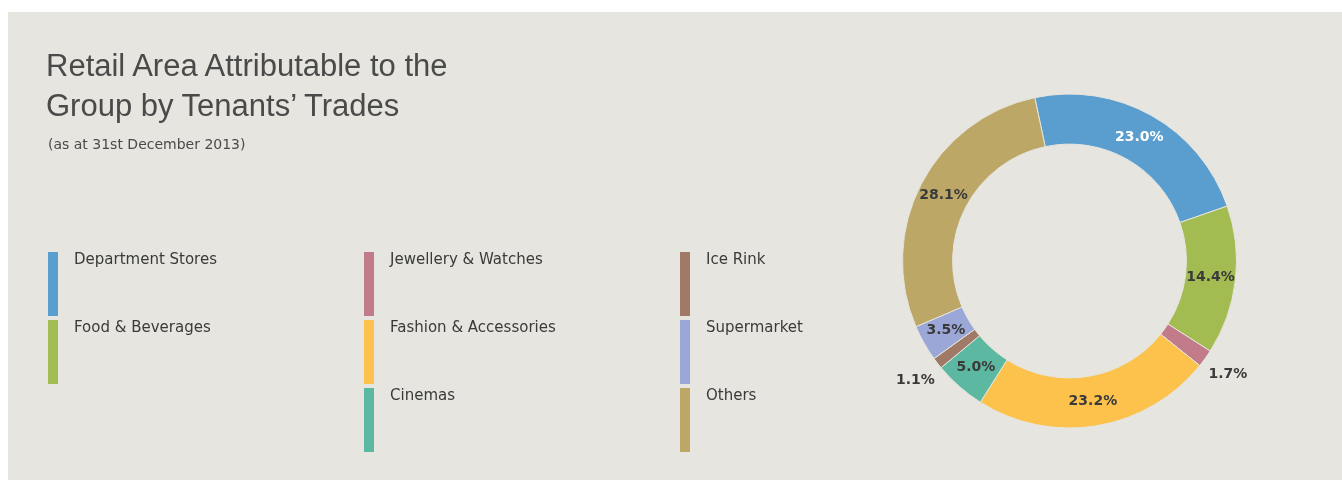  Describe the element at coordinates (736, 259) in the screenshot. I see `legend-label: Ice Rink` at that location.